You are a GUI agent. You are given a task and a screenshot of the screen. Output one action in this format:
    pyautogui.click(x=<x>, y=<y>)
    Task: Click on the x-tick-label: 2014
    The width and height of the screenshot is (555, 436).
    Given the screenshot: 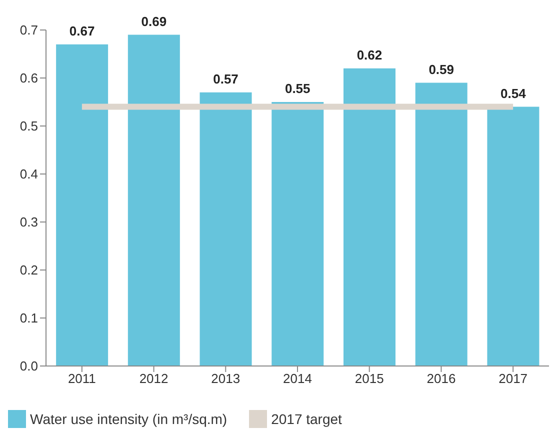 What is the action you would take?
    pyautogui.click(x=297, y=378)
    